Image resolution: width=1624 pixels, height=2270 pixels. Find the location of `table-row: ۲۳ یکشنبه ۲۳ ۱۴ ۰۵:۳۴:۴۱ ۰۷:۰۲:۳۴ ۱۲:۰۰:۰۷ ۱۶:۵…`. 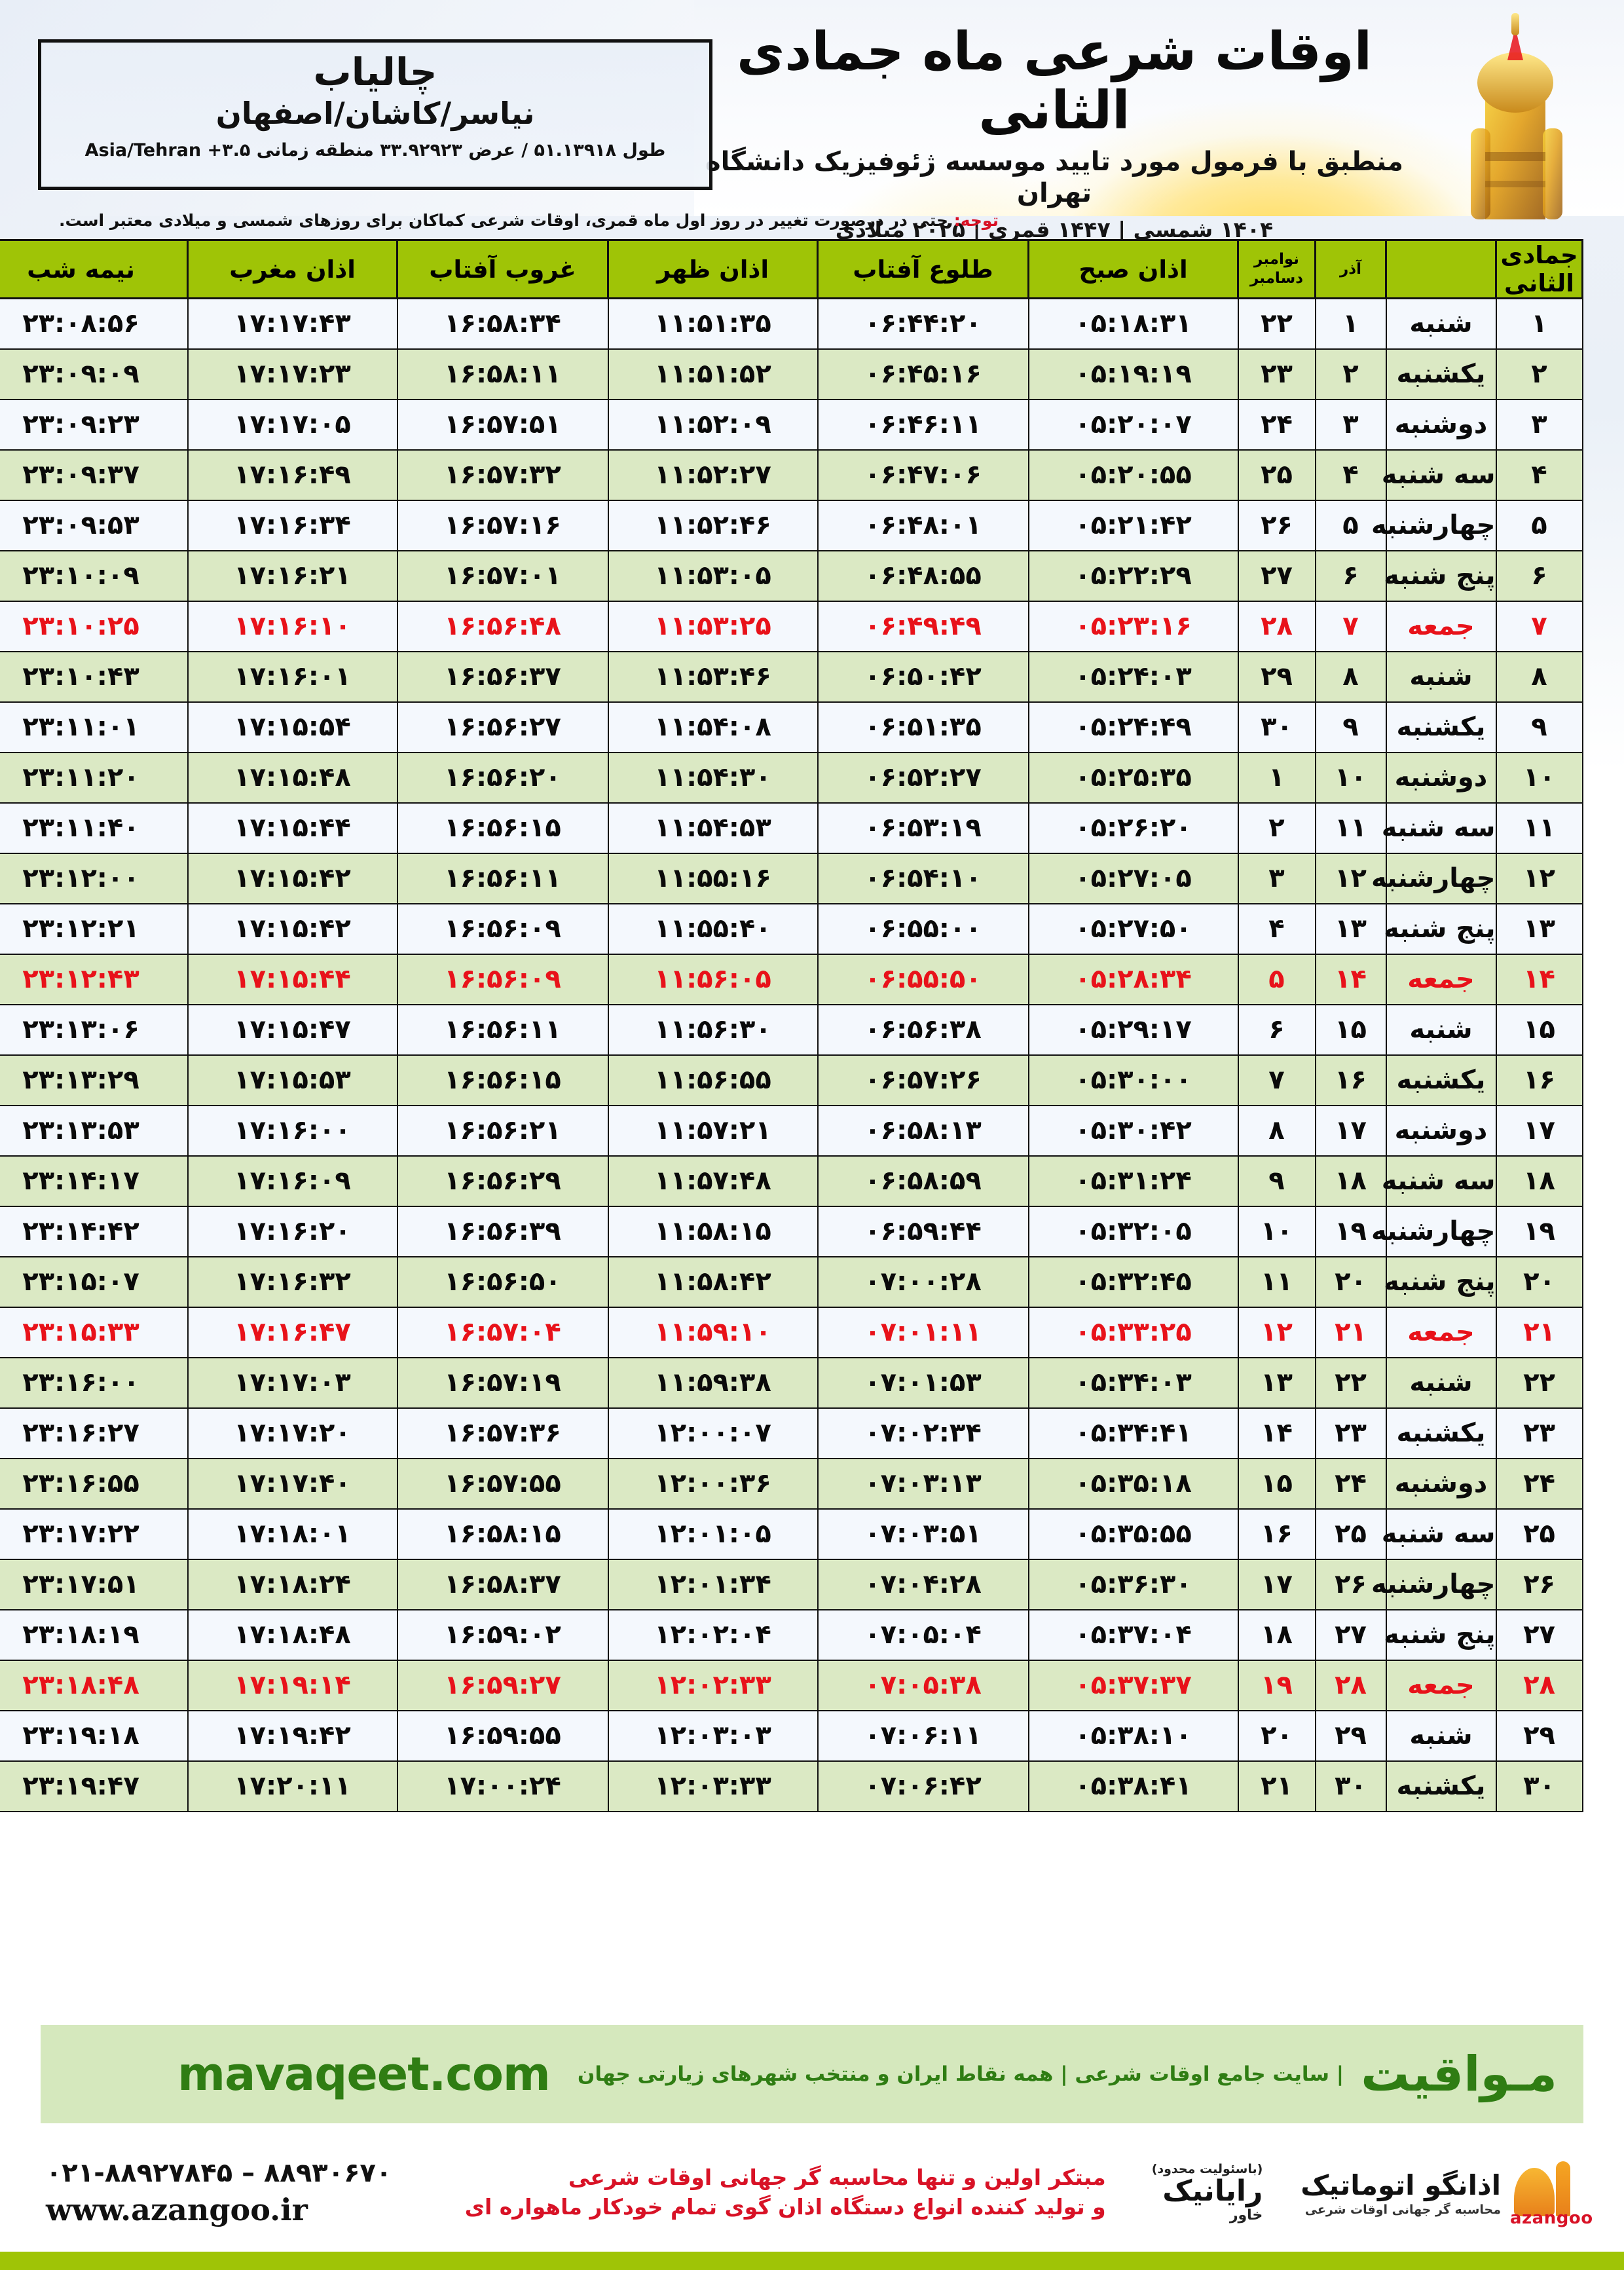

table-row: ۲۳ یکشنبه ۲۳ ۱۴ ۰۵:۳۴:۴۱ ۰۷:۰۲:۳۴ ۱۲:۰۰:۰۷ ۱۶:۵… is located at coordinates (791, 1433).